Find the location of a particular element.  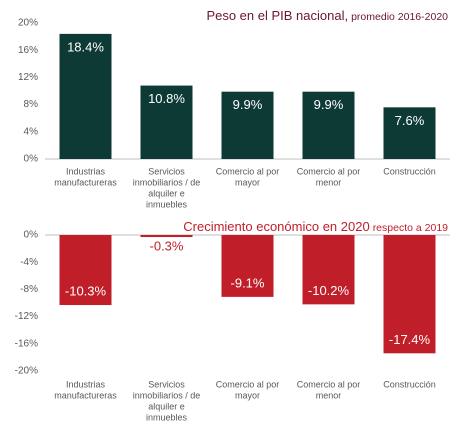

value-label: -9.1% is located at coordinates (248, 282).